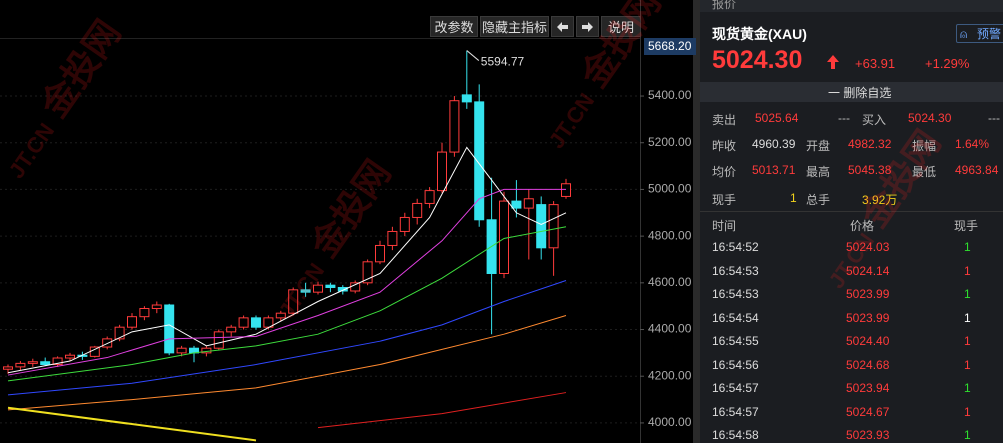  What do you see at coordinates (818, 146) in the screenshot?
I see `quote-label: 开盘` at bounding box center [818, 146].